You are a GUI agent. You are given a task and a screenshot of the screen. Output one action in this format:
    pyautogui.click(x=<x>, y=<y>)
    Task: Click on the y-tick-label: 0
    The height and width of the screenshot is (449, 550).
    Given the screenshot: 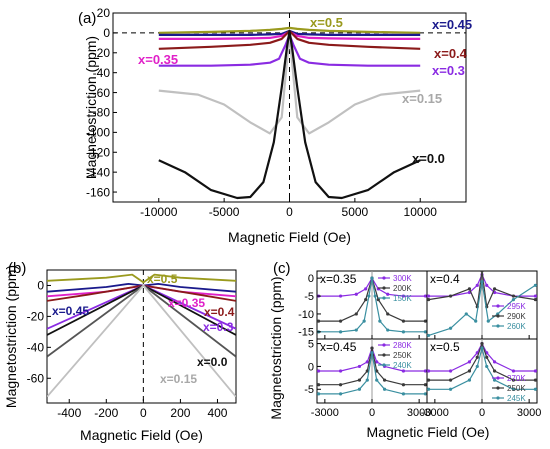 What is the action you would take?
    pyautogui.click(x=311, y=367)
    